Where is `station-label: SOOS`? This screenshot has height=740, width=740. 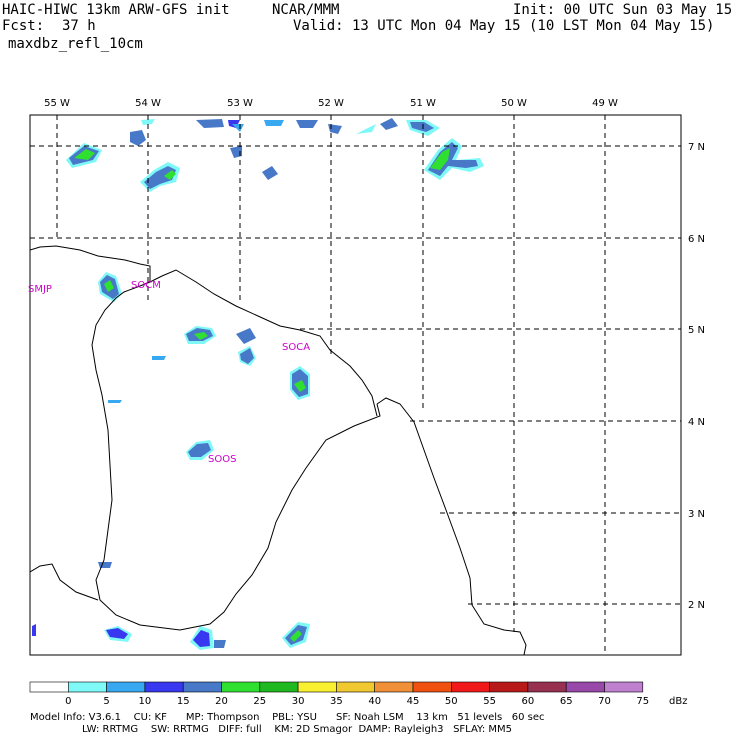 station-label: SOOS is located at coordinates (222, 459).